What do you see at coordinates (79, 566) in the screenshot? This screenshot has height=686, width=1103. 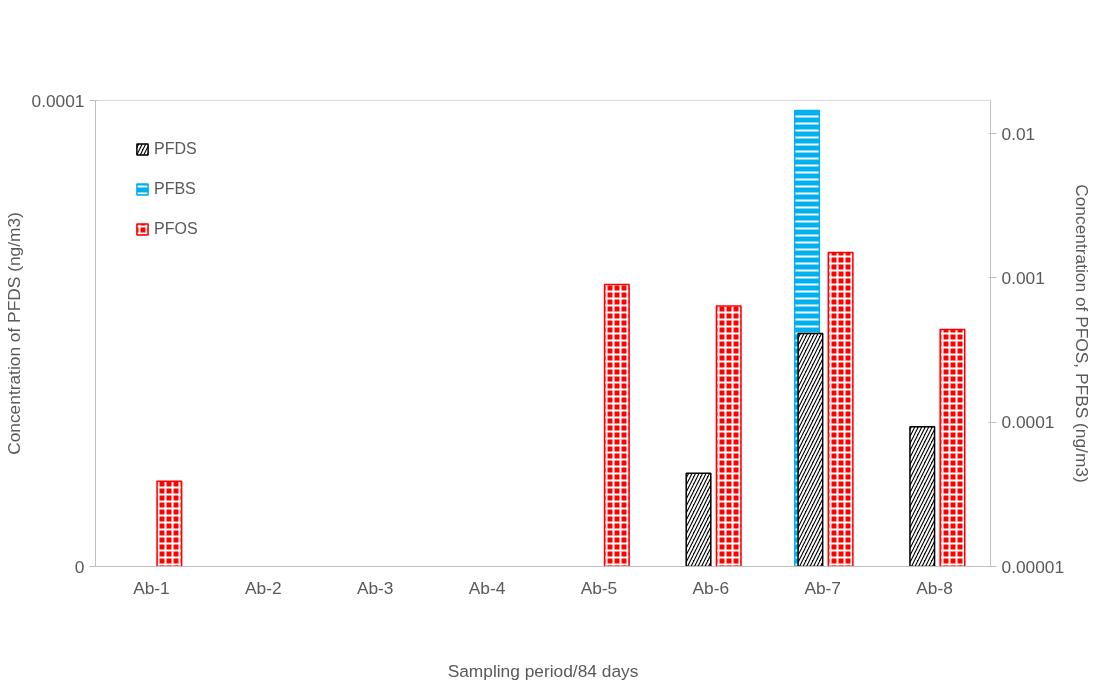 I see `y-tick-label: 0` at bounding box center [79, 566].